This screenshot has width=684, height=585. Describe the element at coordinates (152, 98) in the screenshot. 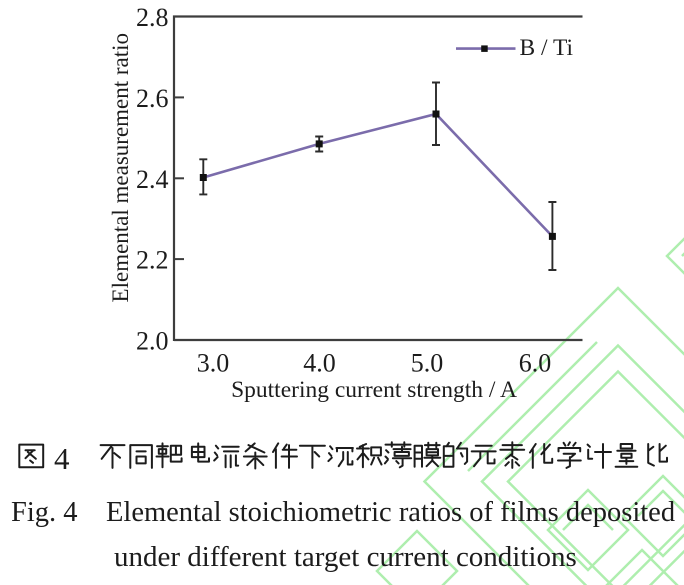

I see `svg-text: 2.6` at that location.